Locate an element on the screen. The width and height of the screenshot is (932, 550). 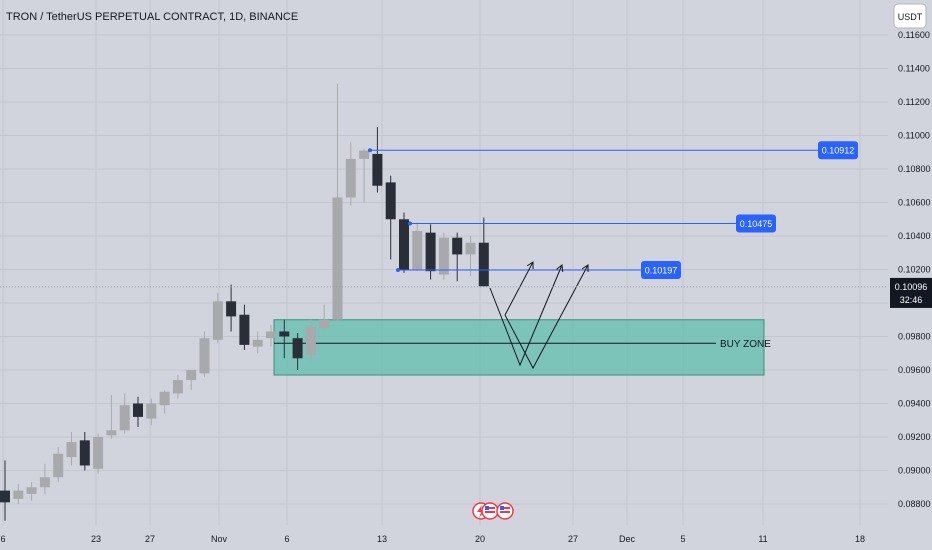
time-tick-label: Dec is located at coordinates (627, 539).